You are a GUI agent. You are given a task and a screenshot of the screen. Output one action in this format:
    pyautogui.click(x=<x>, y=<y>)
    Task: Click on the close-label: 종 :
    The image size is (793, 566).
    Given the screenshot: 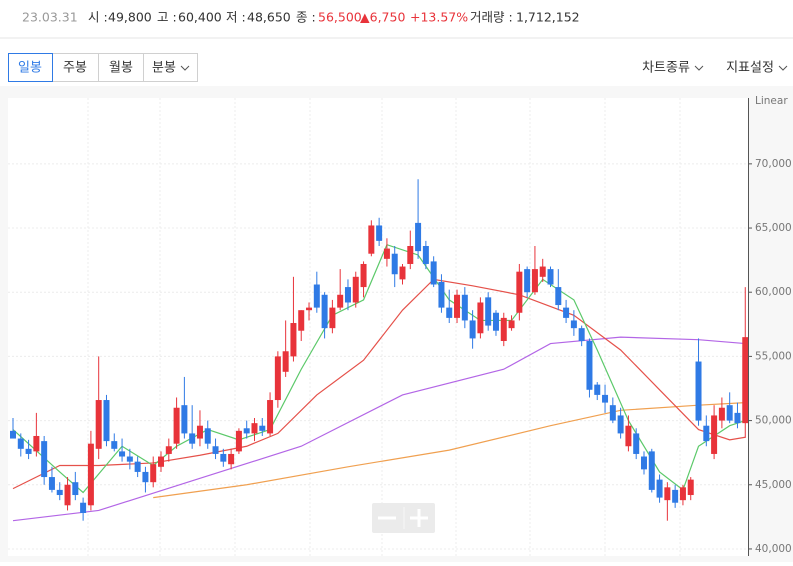 What is the action you would take?
    pyautogui.click(x=306, y=17)
    